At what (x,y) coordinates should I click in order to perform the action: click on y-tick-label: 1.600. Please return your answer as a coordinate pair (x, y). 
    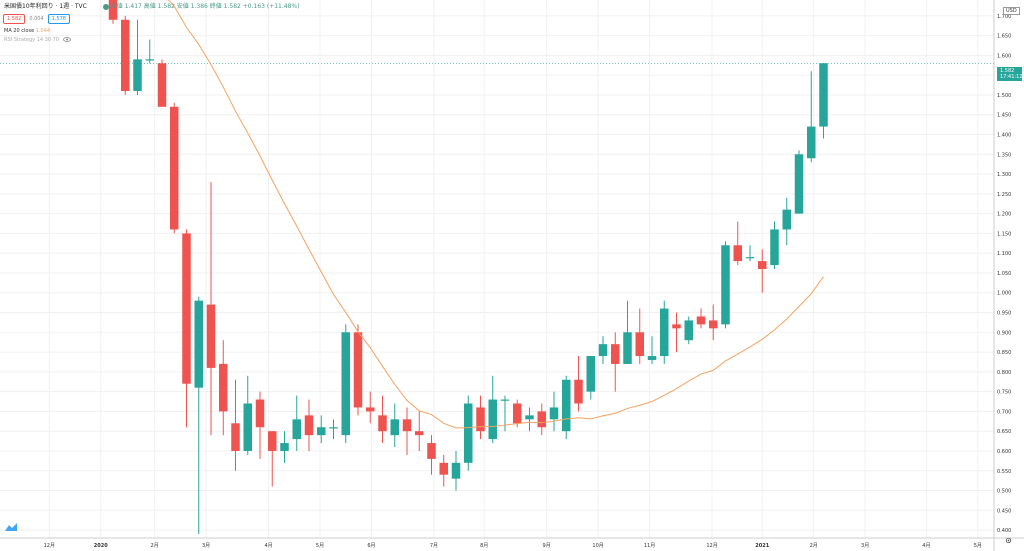
    Looking at the image, I should click on (1004, 56).